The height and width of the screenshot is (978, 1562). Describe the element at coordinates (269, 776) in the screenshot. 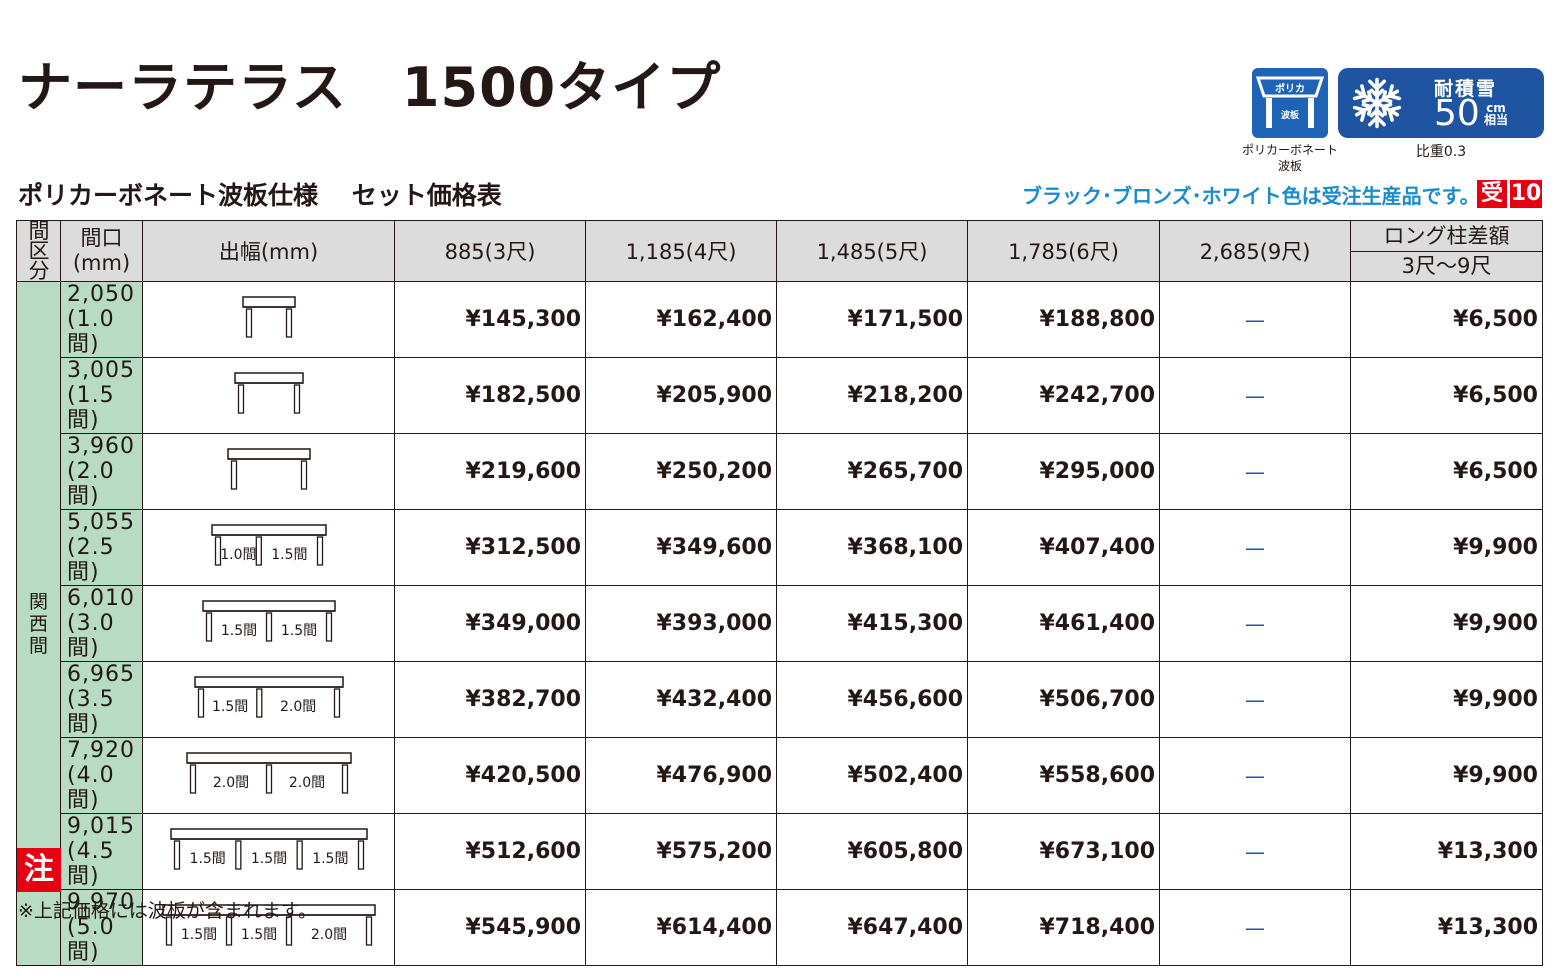

I see `carport-frame-icon: 2.0間 2.0間` at that location.